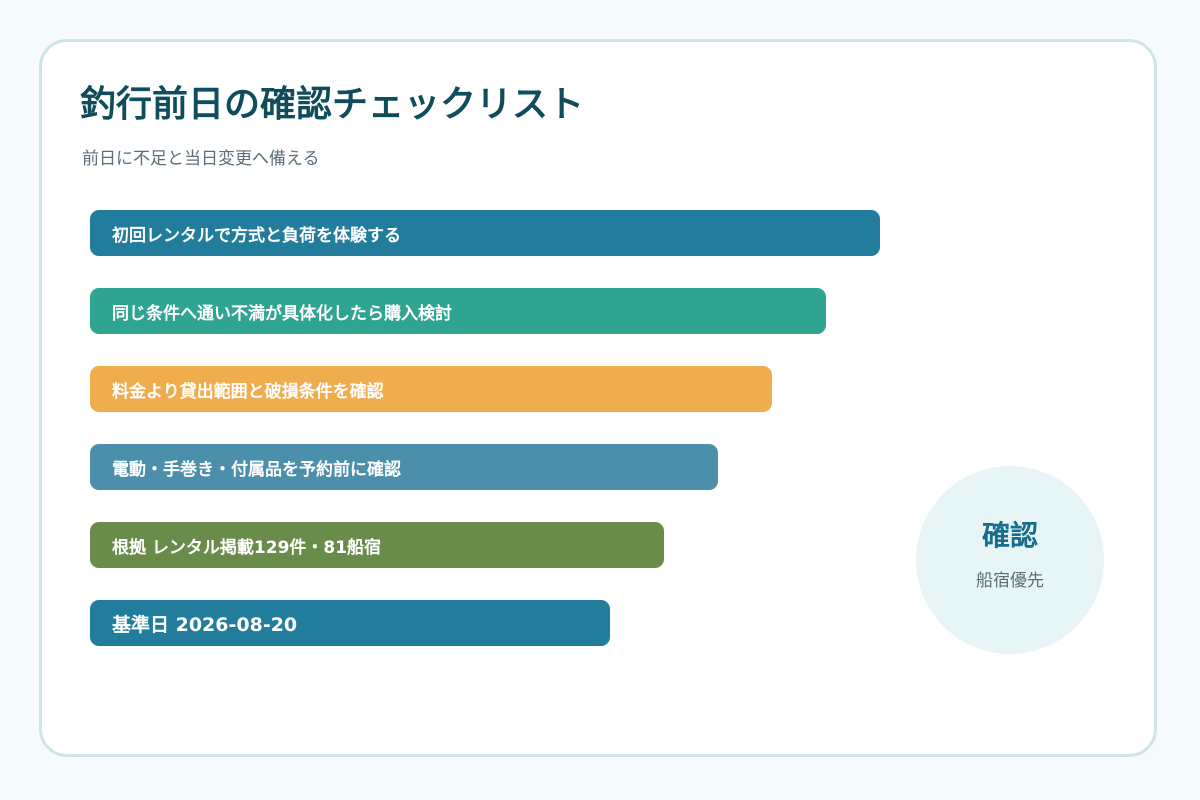 Image resolution: width=1200 pixels, height=800 pixels. I want to click on checklist-item-reference-date: 基準日 2026-08-20, so click(350, 623).